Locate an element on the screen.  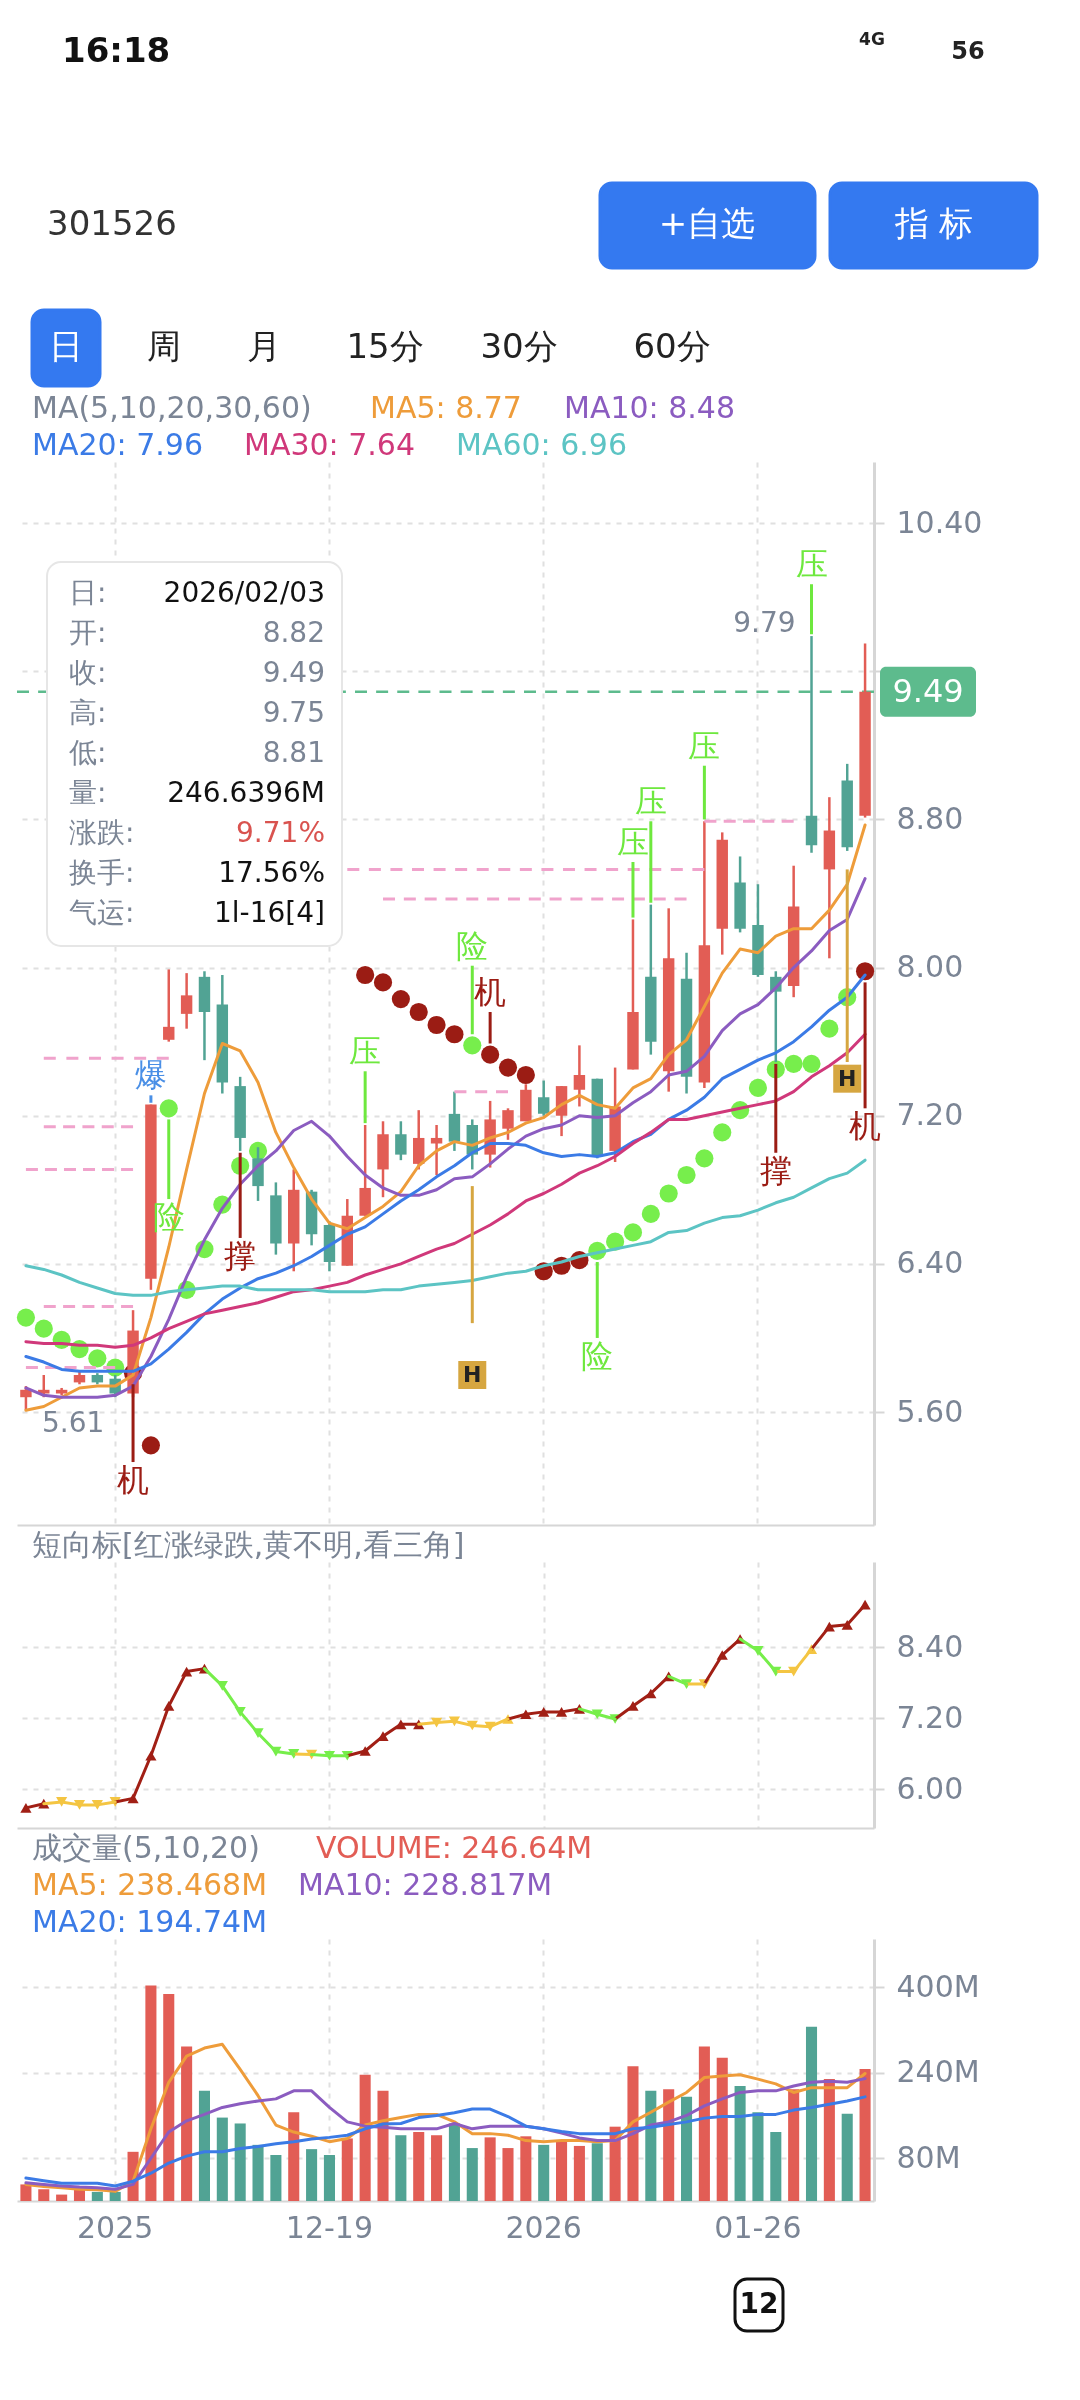
text: 12 is located at coordinates (759, 2303).